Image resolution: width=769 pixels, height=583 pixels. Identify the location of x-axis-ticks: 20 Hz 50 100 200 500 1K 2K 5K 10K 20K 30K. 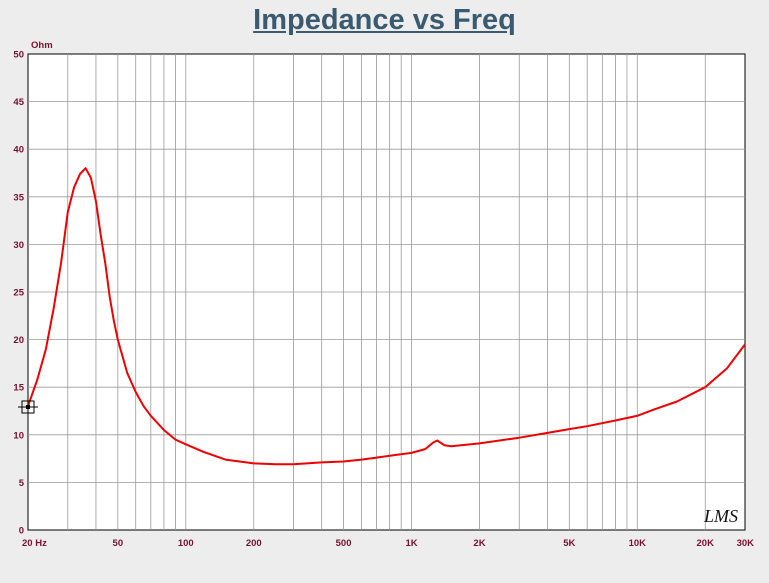
(388, 543).